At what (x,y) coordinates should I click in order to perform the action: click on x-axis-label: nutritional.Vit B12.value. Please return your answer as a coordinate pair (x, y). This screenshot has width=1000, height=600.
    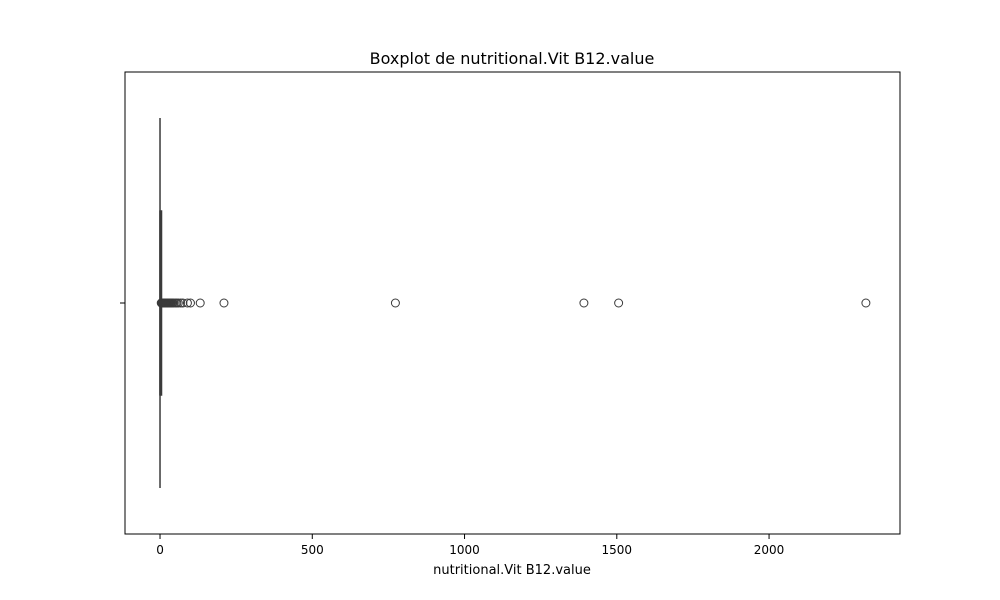
    Looking at the image, I should click on (512, 570).